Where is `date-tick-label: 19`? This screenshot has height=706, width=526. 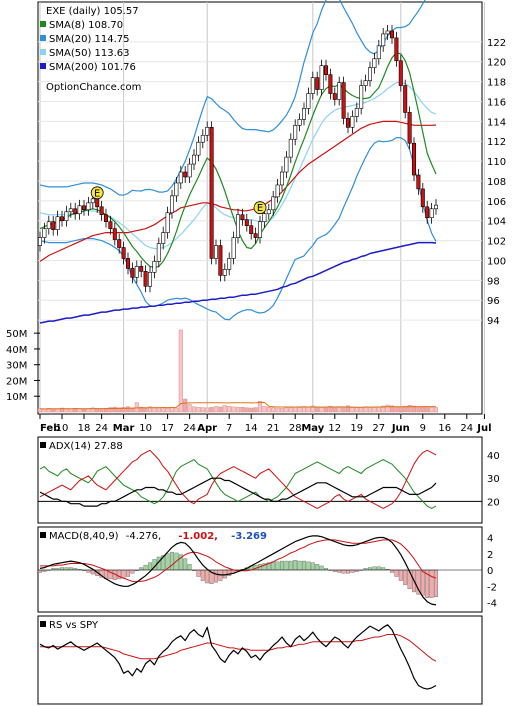
date-tick-label: 19 is located at coordinates (356, 428).